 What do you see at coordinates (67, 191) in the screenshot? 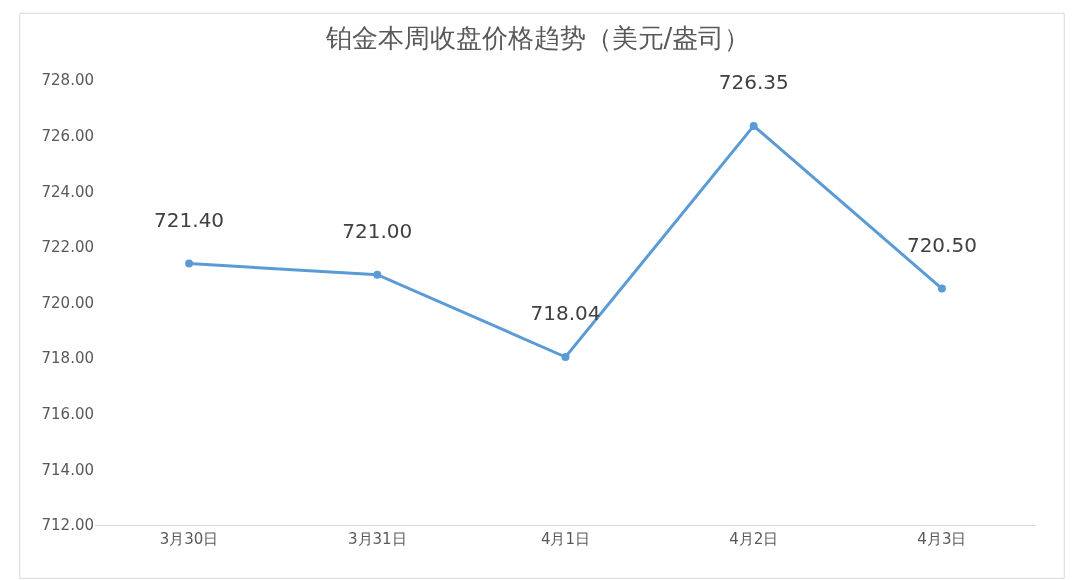
I see `y-tick-label: 724.00` at bounding box center [67, 191].